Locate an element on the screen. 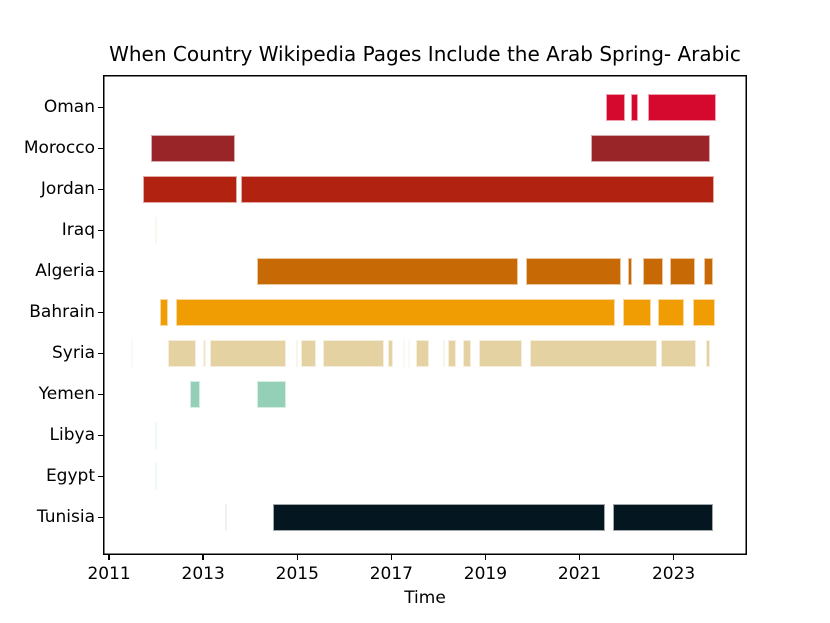 This screenshot has height=623, width=830. y-tick-label: Egypt is located at coordinates (70, 476).